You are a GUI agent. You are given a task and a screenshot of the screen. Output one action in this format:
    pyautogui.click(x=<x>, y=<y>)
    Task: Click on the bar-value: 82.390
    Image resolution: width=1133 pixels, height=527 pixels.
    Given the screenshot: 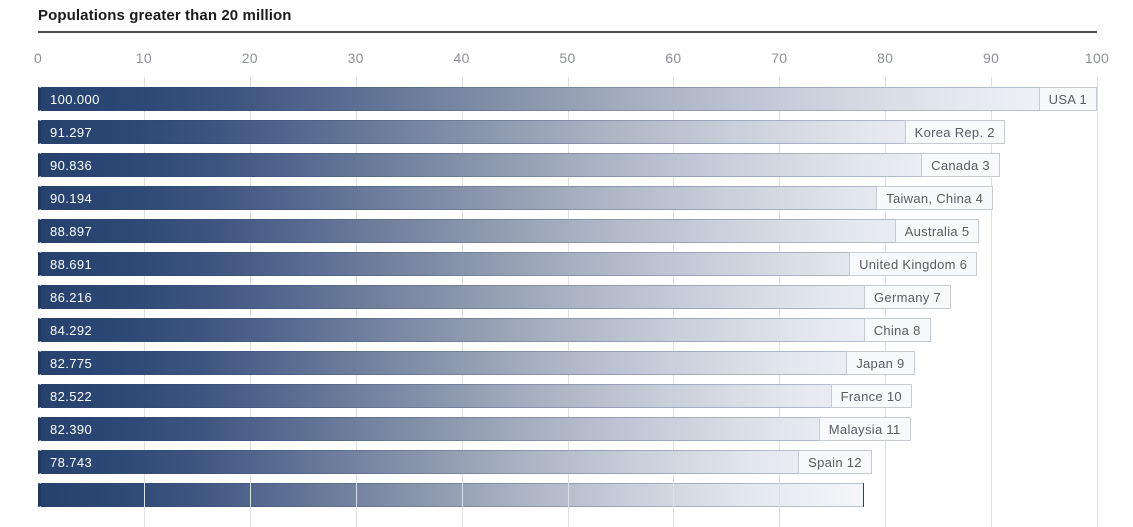 What is the action you would take?
    pyautogui.click(x=71, y=429)
    